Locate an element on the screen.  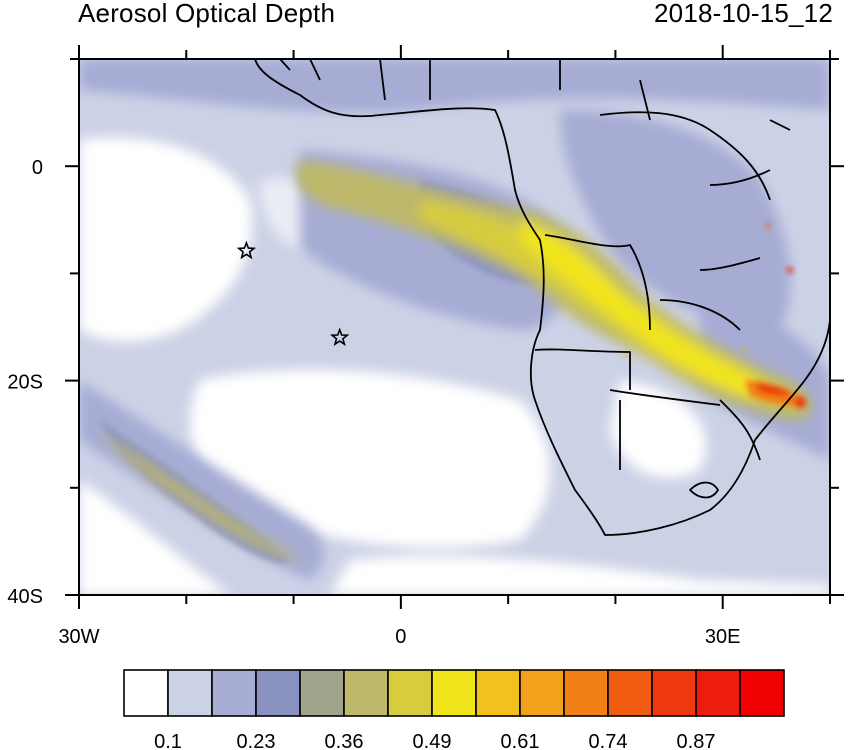
star-marker-south-icon is located at coordinates (339, 337).